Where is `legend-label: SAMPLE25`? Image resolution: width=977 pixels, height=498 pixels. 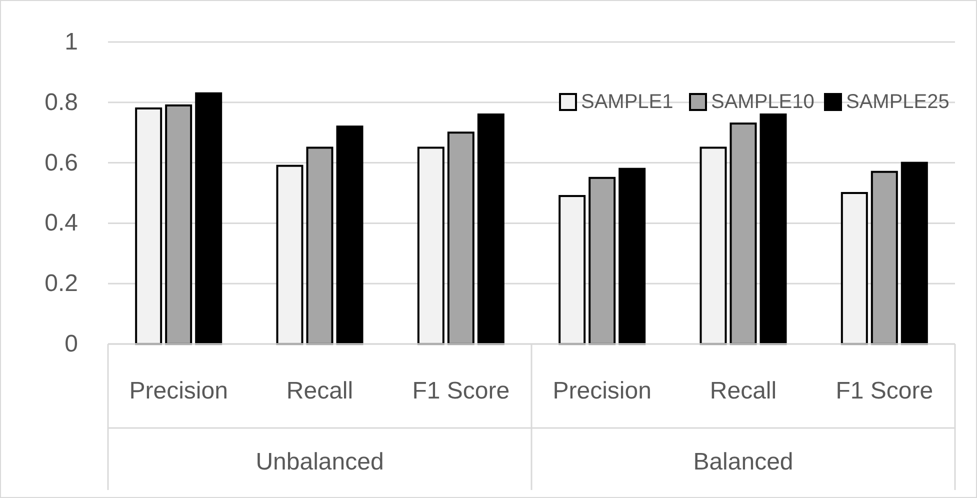 legend-label: SAMPLE25 is located at coordinates (898, 102).